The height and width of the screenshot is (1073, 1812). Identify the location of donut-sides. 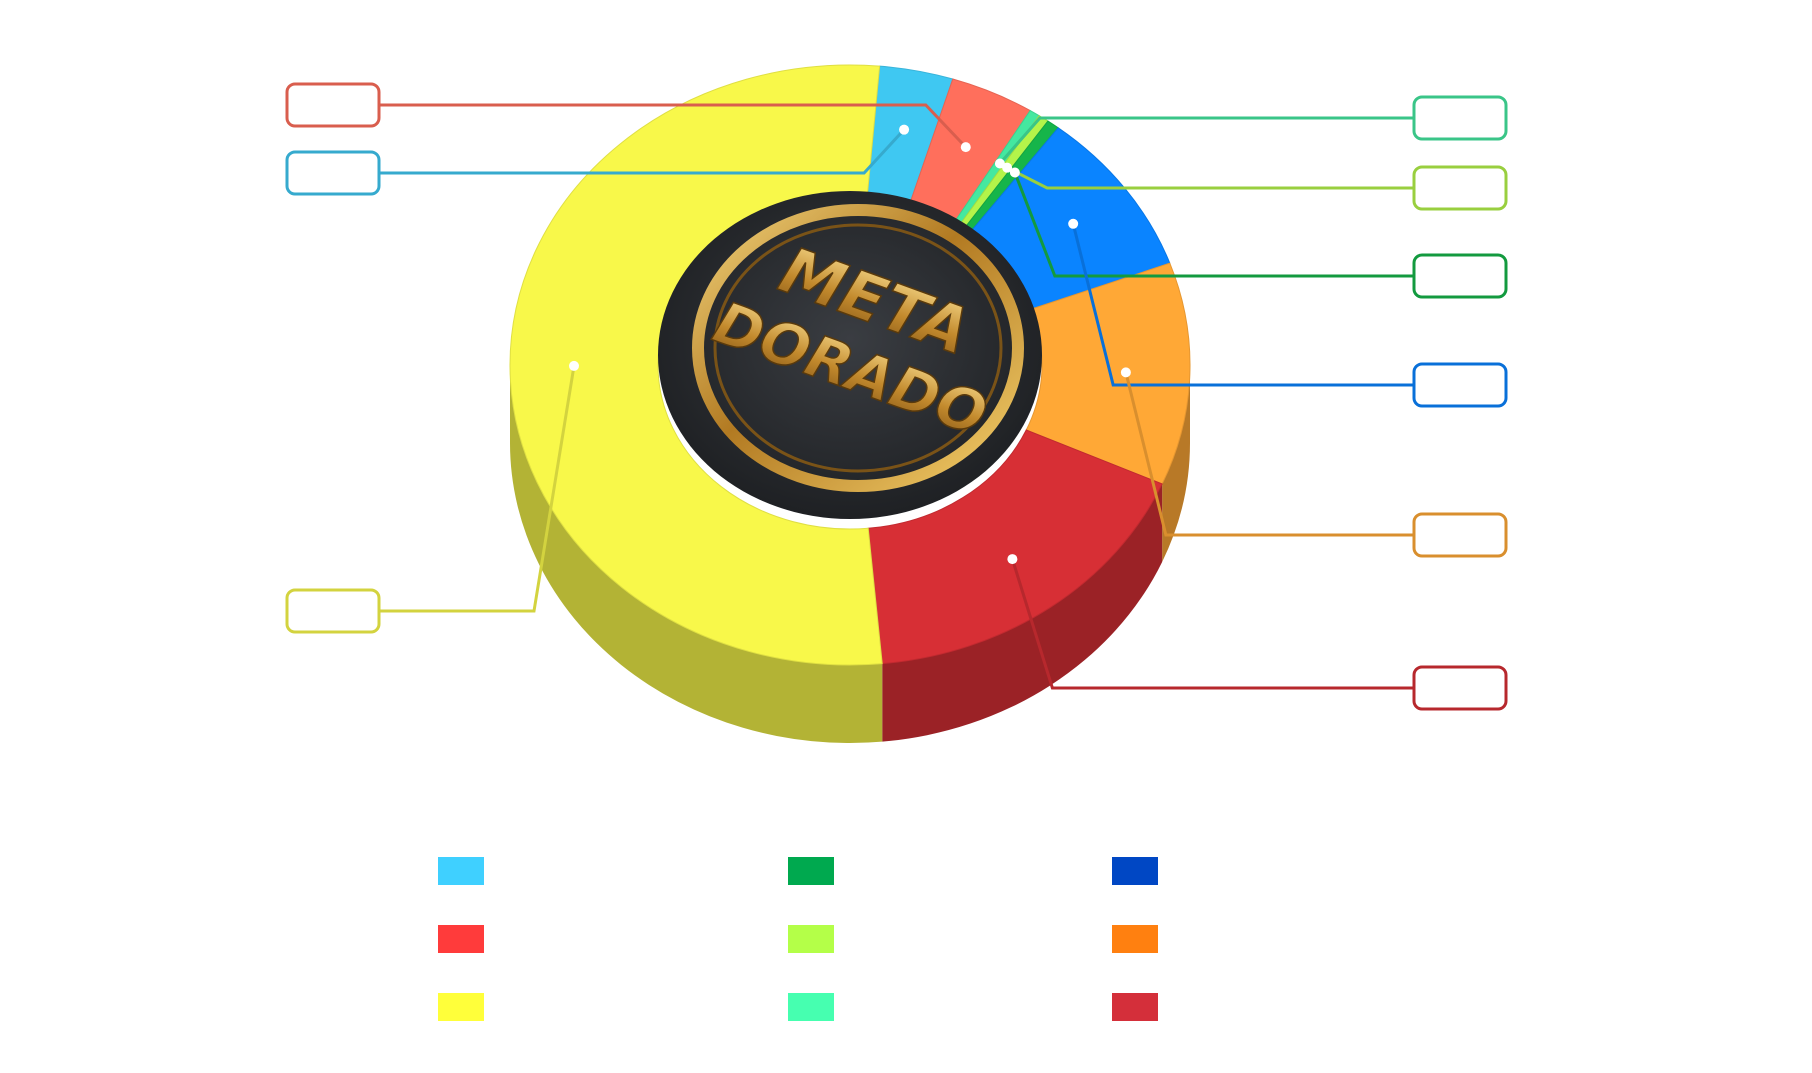
(850, 554).